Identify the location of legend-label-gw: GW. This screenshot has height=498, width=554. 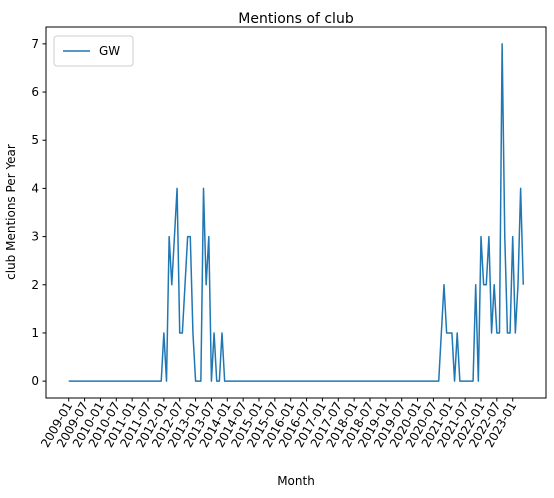
(109, 51).